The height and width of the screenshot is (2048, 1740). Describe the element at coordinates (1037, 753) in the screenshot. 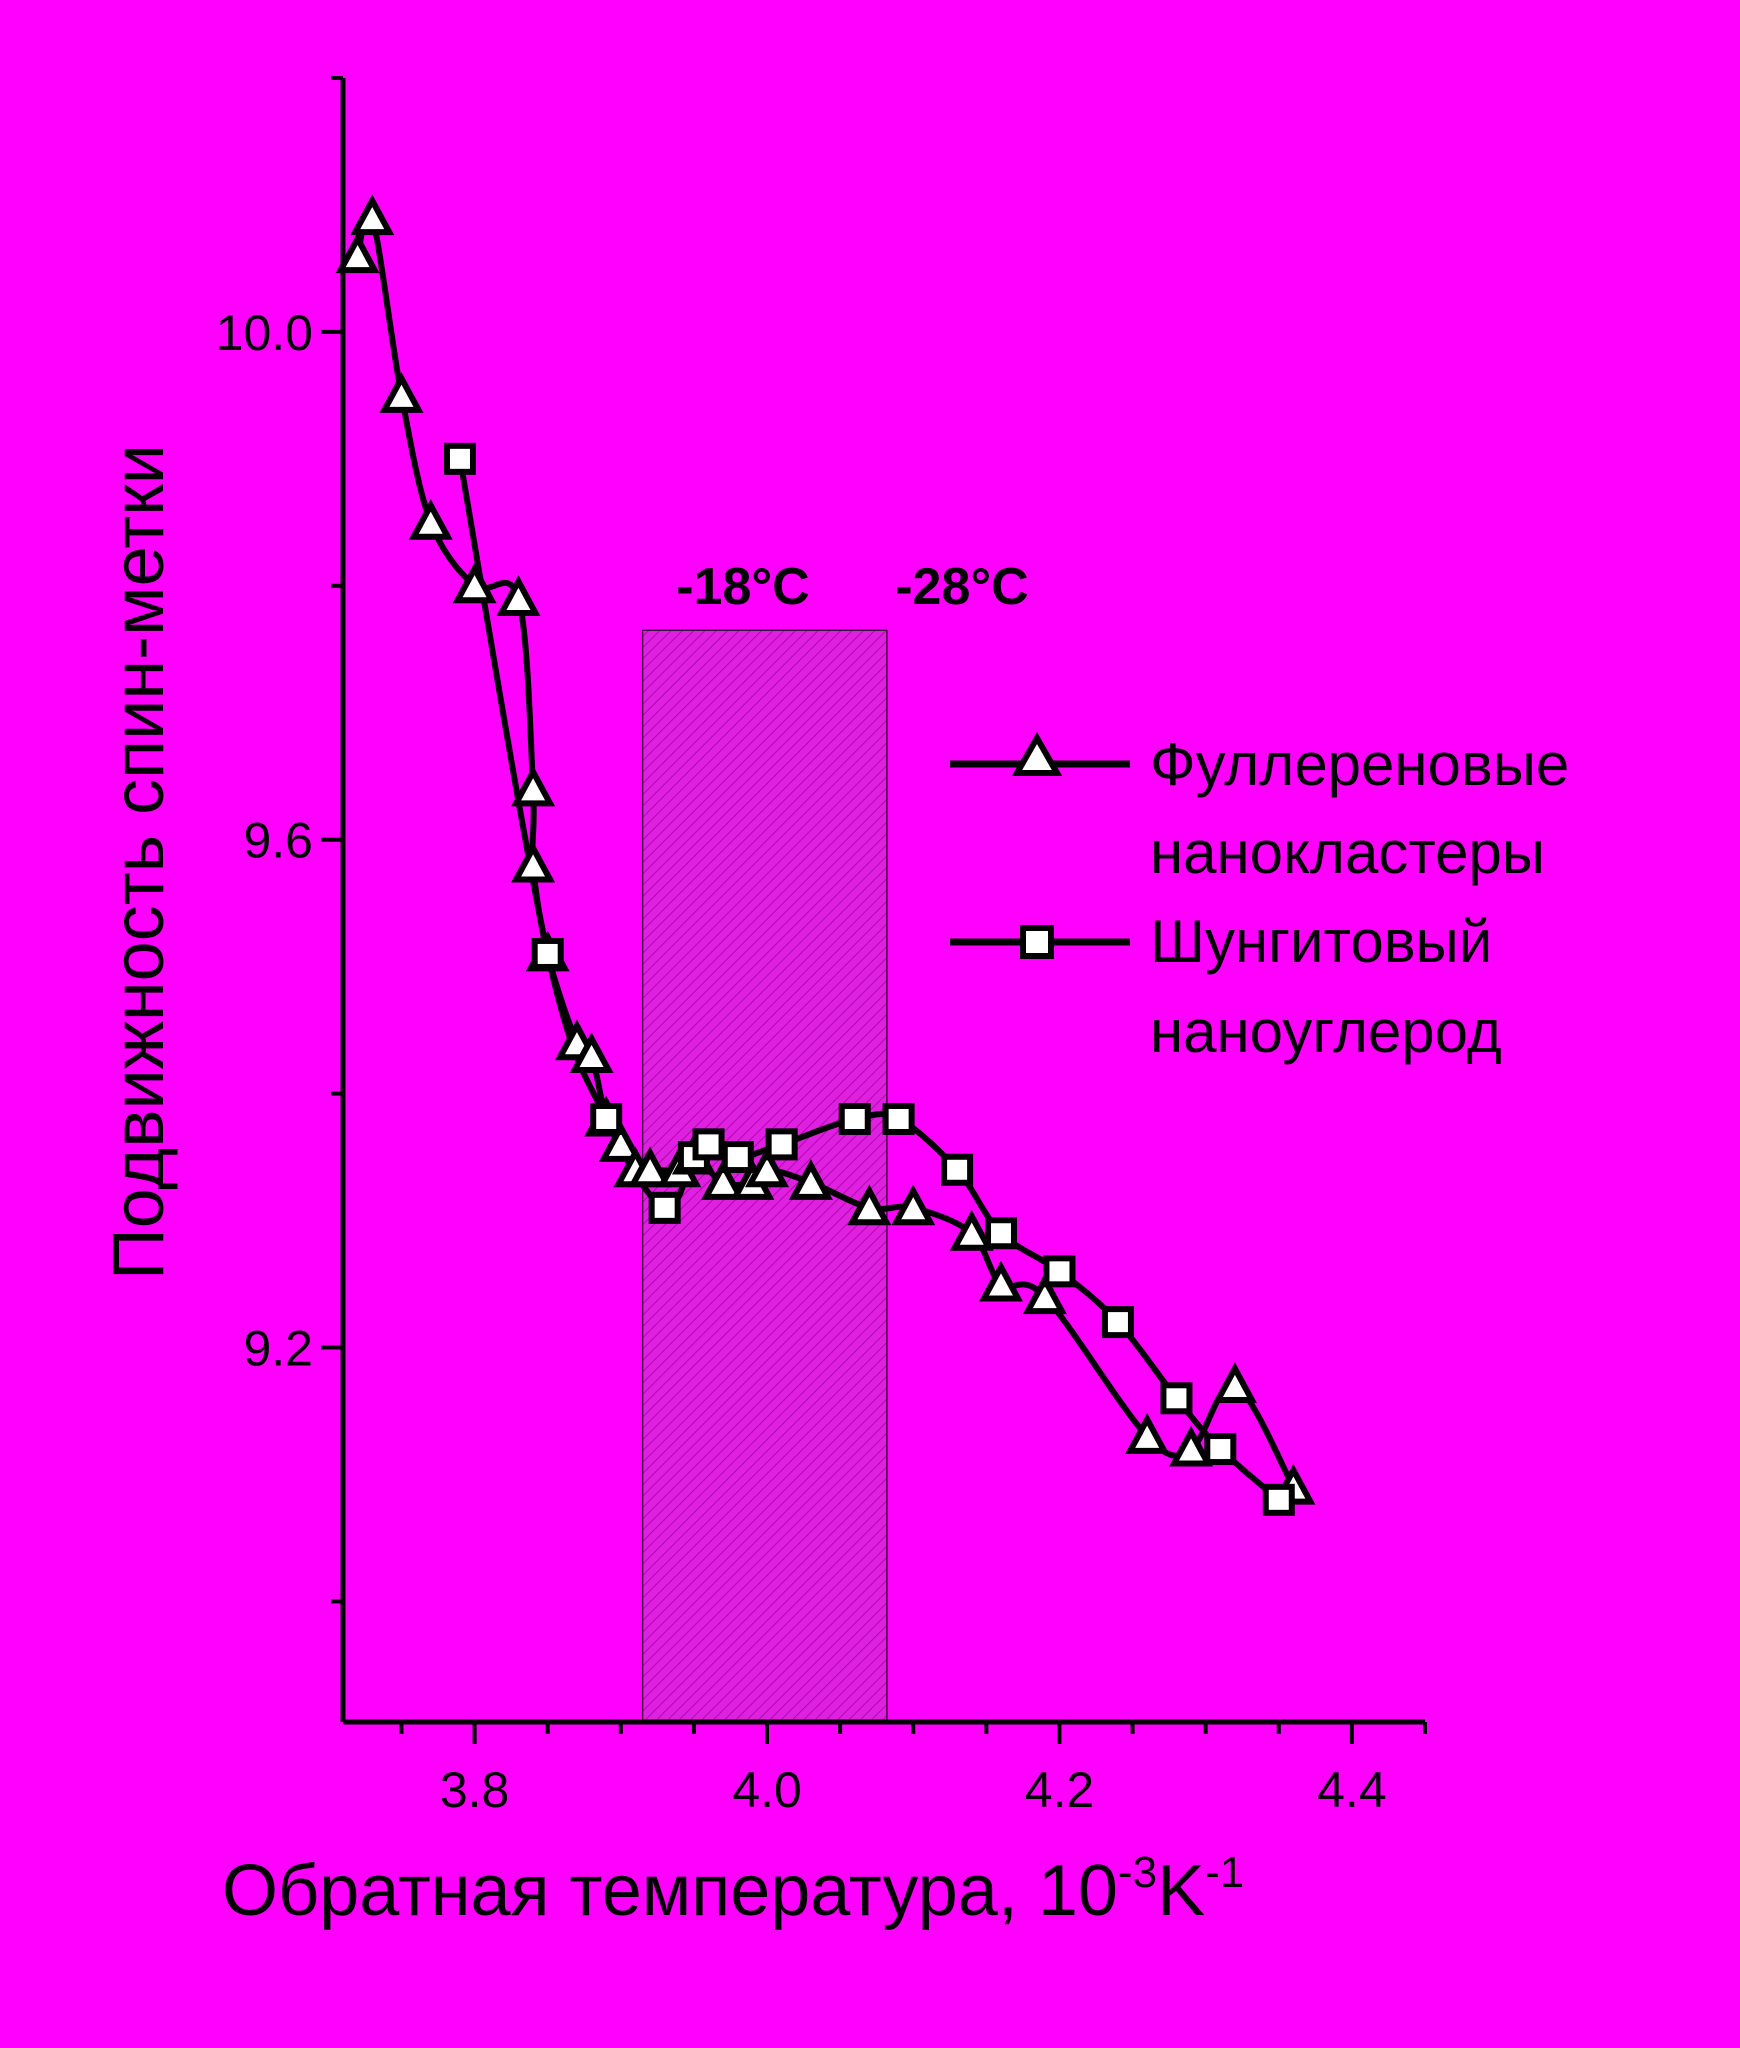

I see `legend-marker-triangle-icon` at that location.